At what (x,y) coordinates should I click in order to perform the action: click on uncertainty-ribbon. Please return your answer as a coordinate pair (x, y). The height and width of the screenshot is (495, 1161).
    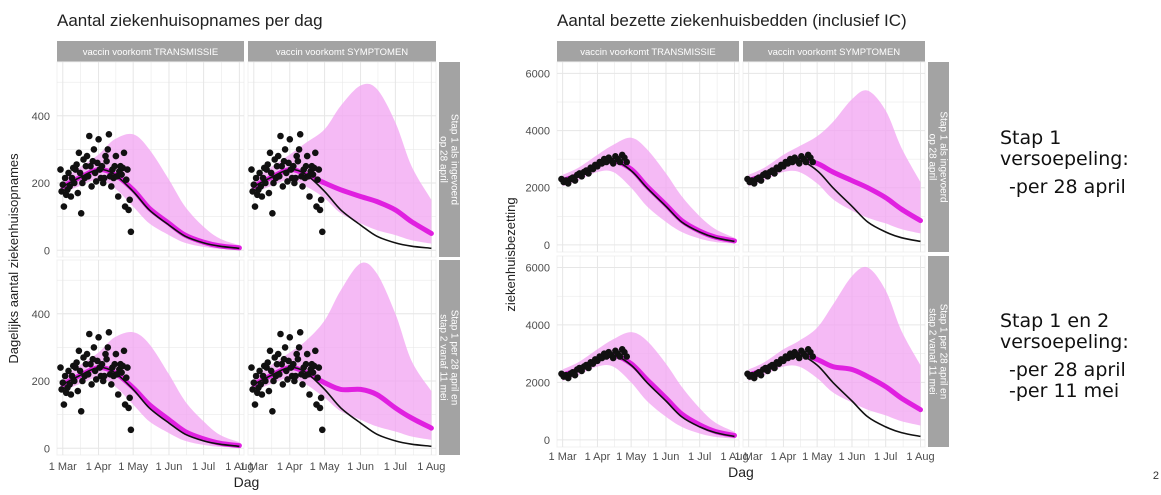
    Looking at the image, I should click on (342, 351).